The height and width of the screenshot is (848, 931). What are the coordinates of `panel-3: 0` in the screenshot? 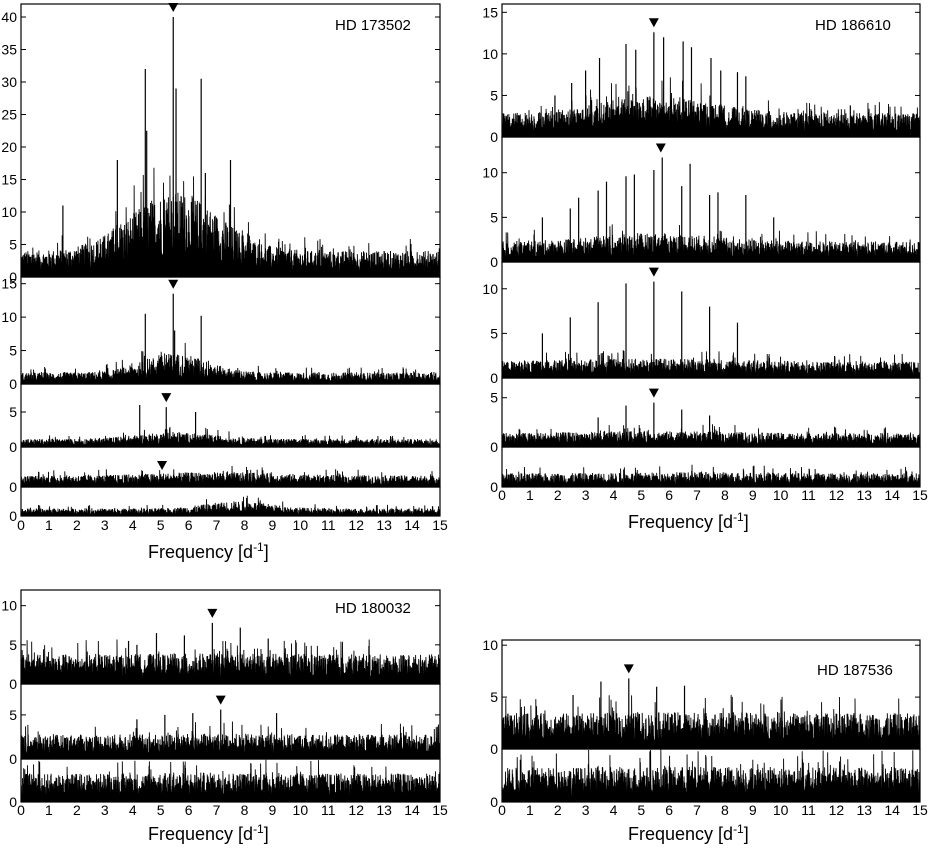 It's located at (225, 784).